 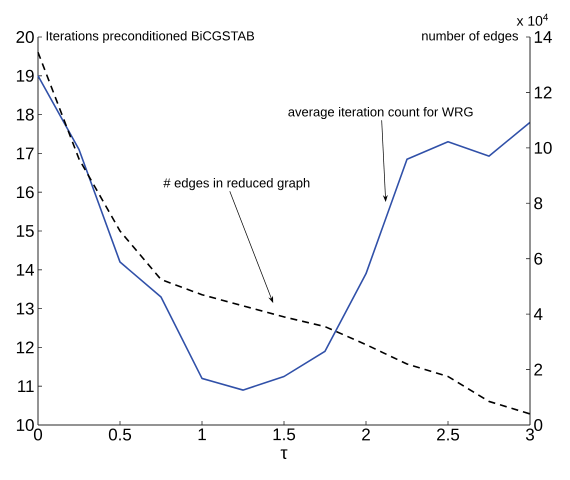 I want to click on x-tick-label: 0.5, so click(x=120, y=434).